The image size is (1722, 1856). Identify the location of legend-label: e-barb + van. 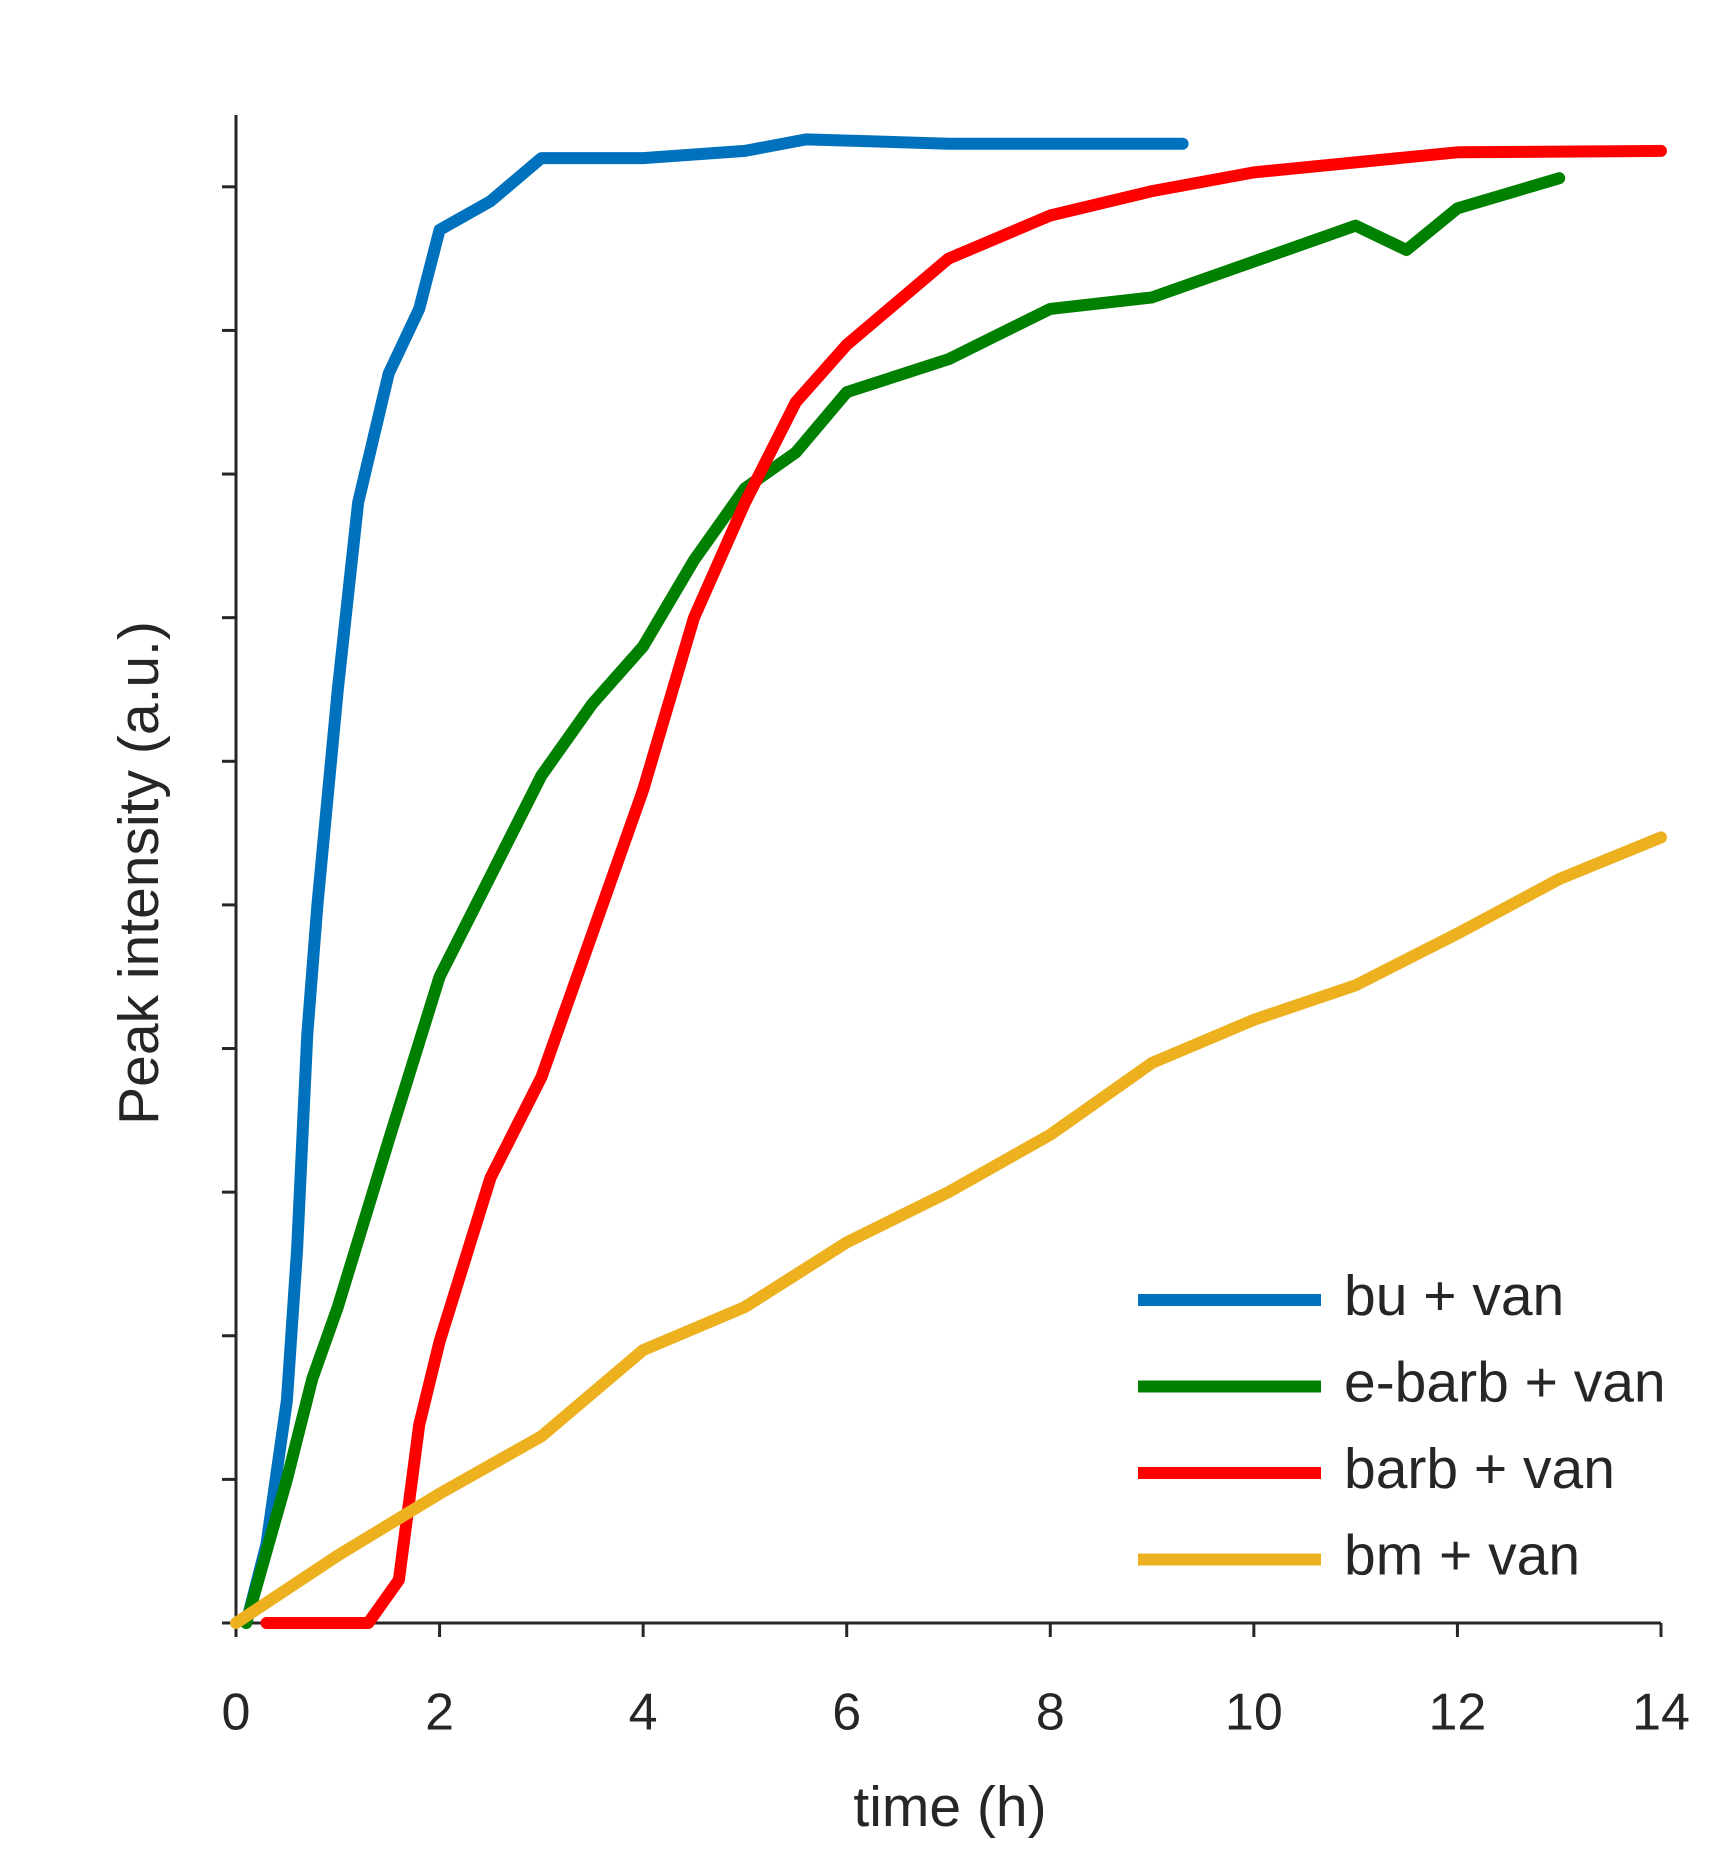
(1505, 1383).